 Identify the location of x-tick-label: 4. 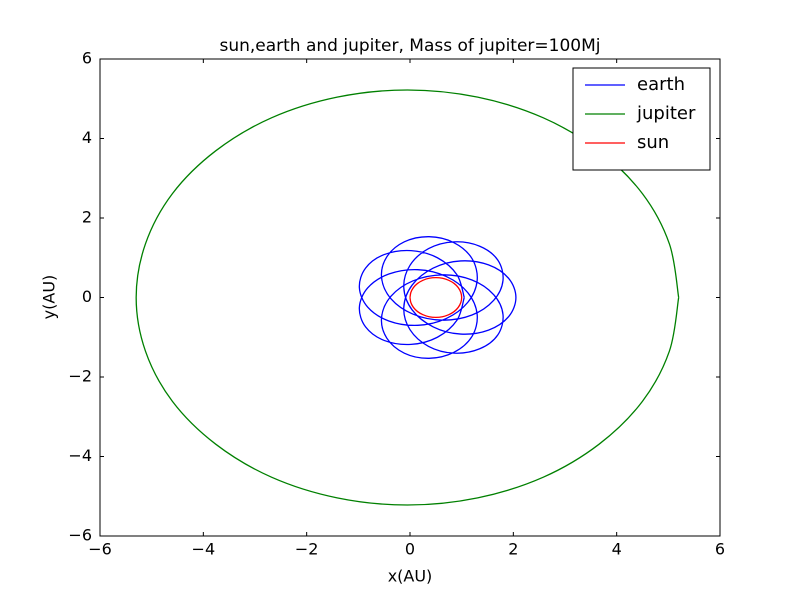
(617, 549).